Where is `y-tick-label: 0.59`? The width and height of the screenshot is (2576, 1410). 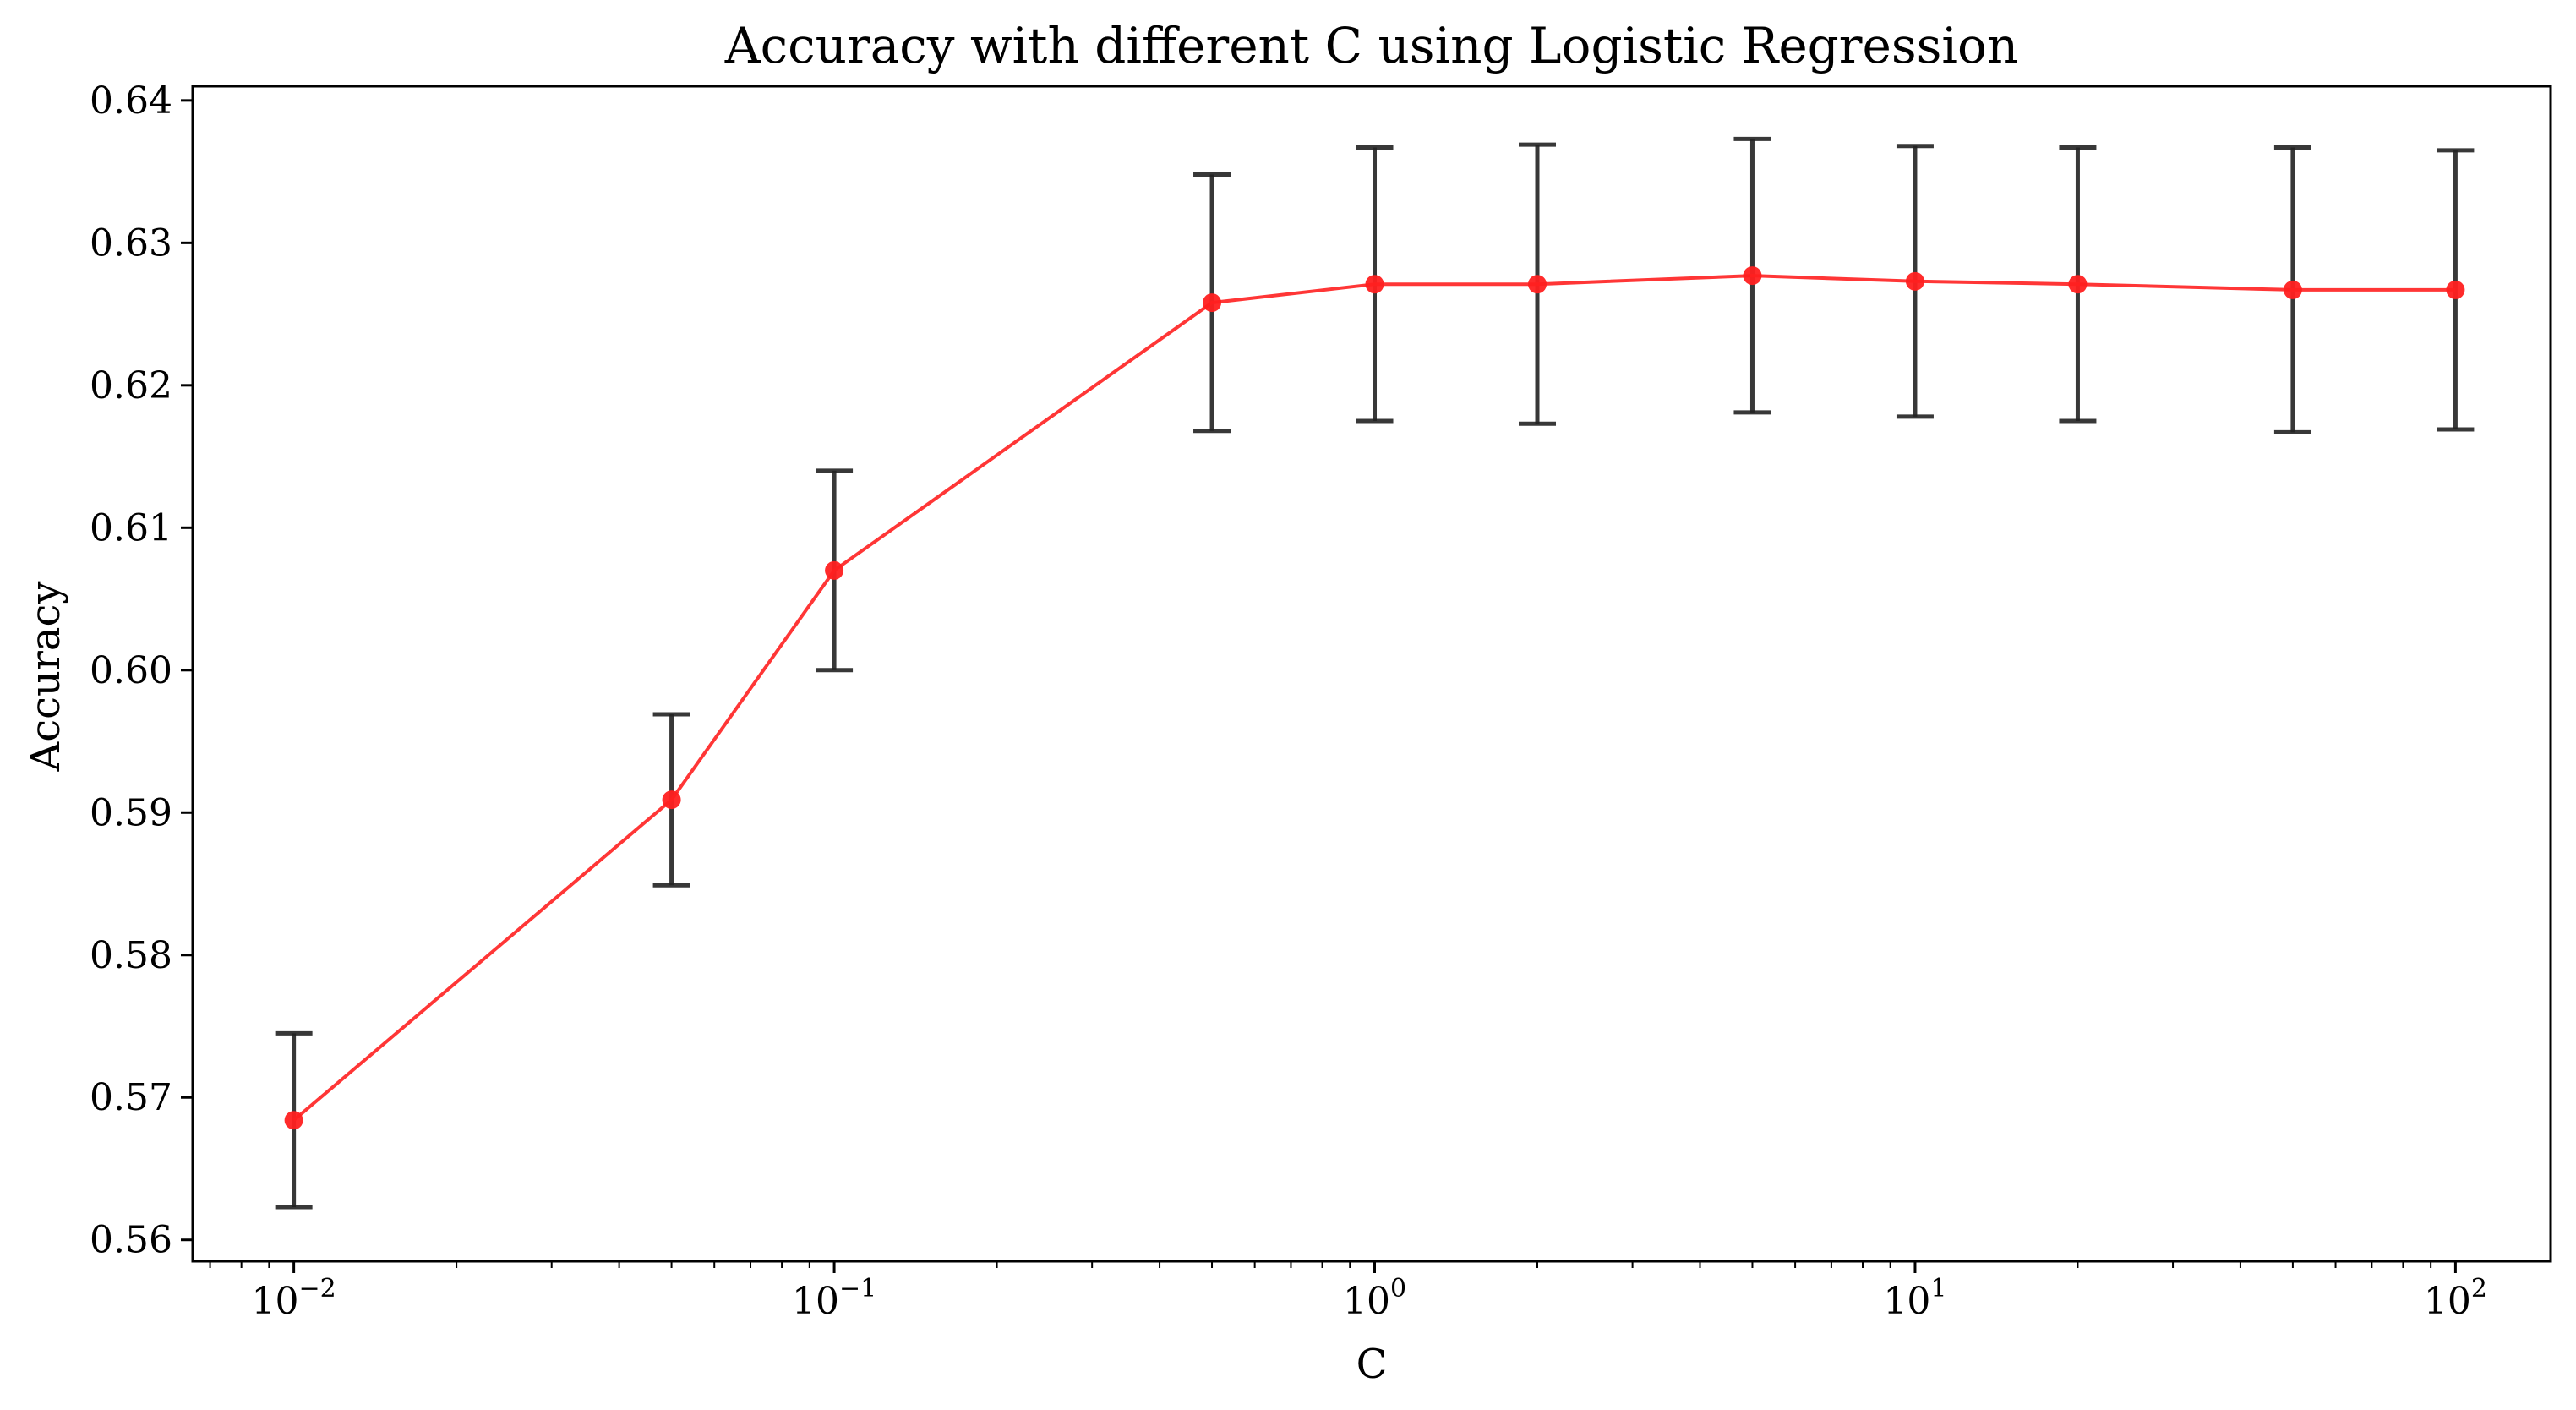
y-tick-label: 0.59 is located at coordinates (131, 812).